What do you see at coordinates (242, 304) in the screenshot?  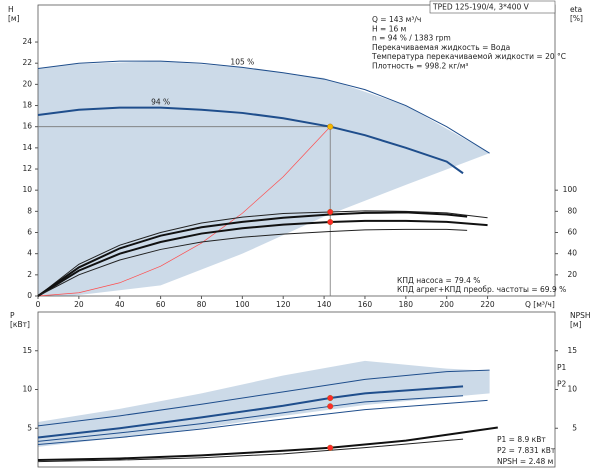 I see `x-tick-label: 100` at bounding box center [242, 304].